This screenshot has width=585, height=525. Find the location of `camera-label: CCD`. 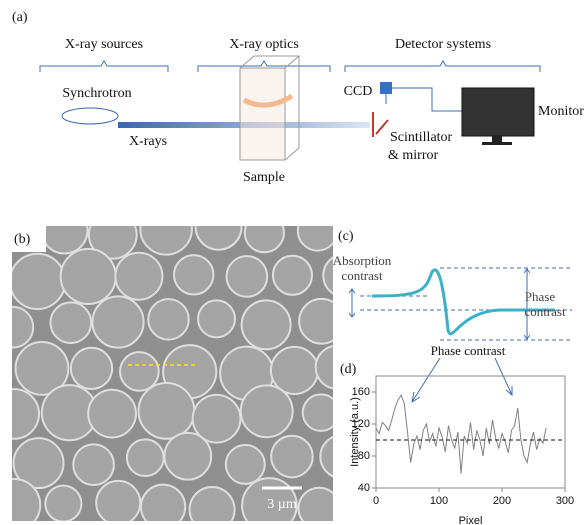

camera-label: CCD is located at coordinates (358, 91).